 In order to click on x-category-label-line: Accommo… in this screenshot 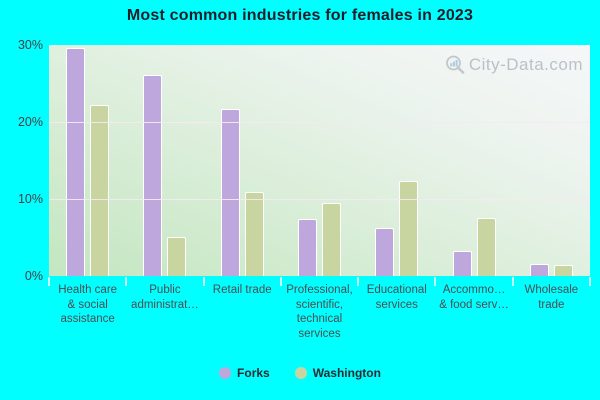, I will do `click(474, 290)`.